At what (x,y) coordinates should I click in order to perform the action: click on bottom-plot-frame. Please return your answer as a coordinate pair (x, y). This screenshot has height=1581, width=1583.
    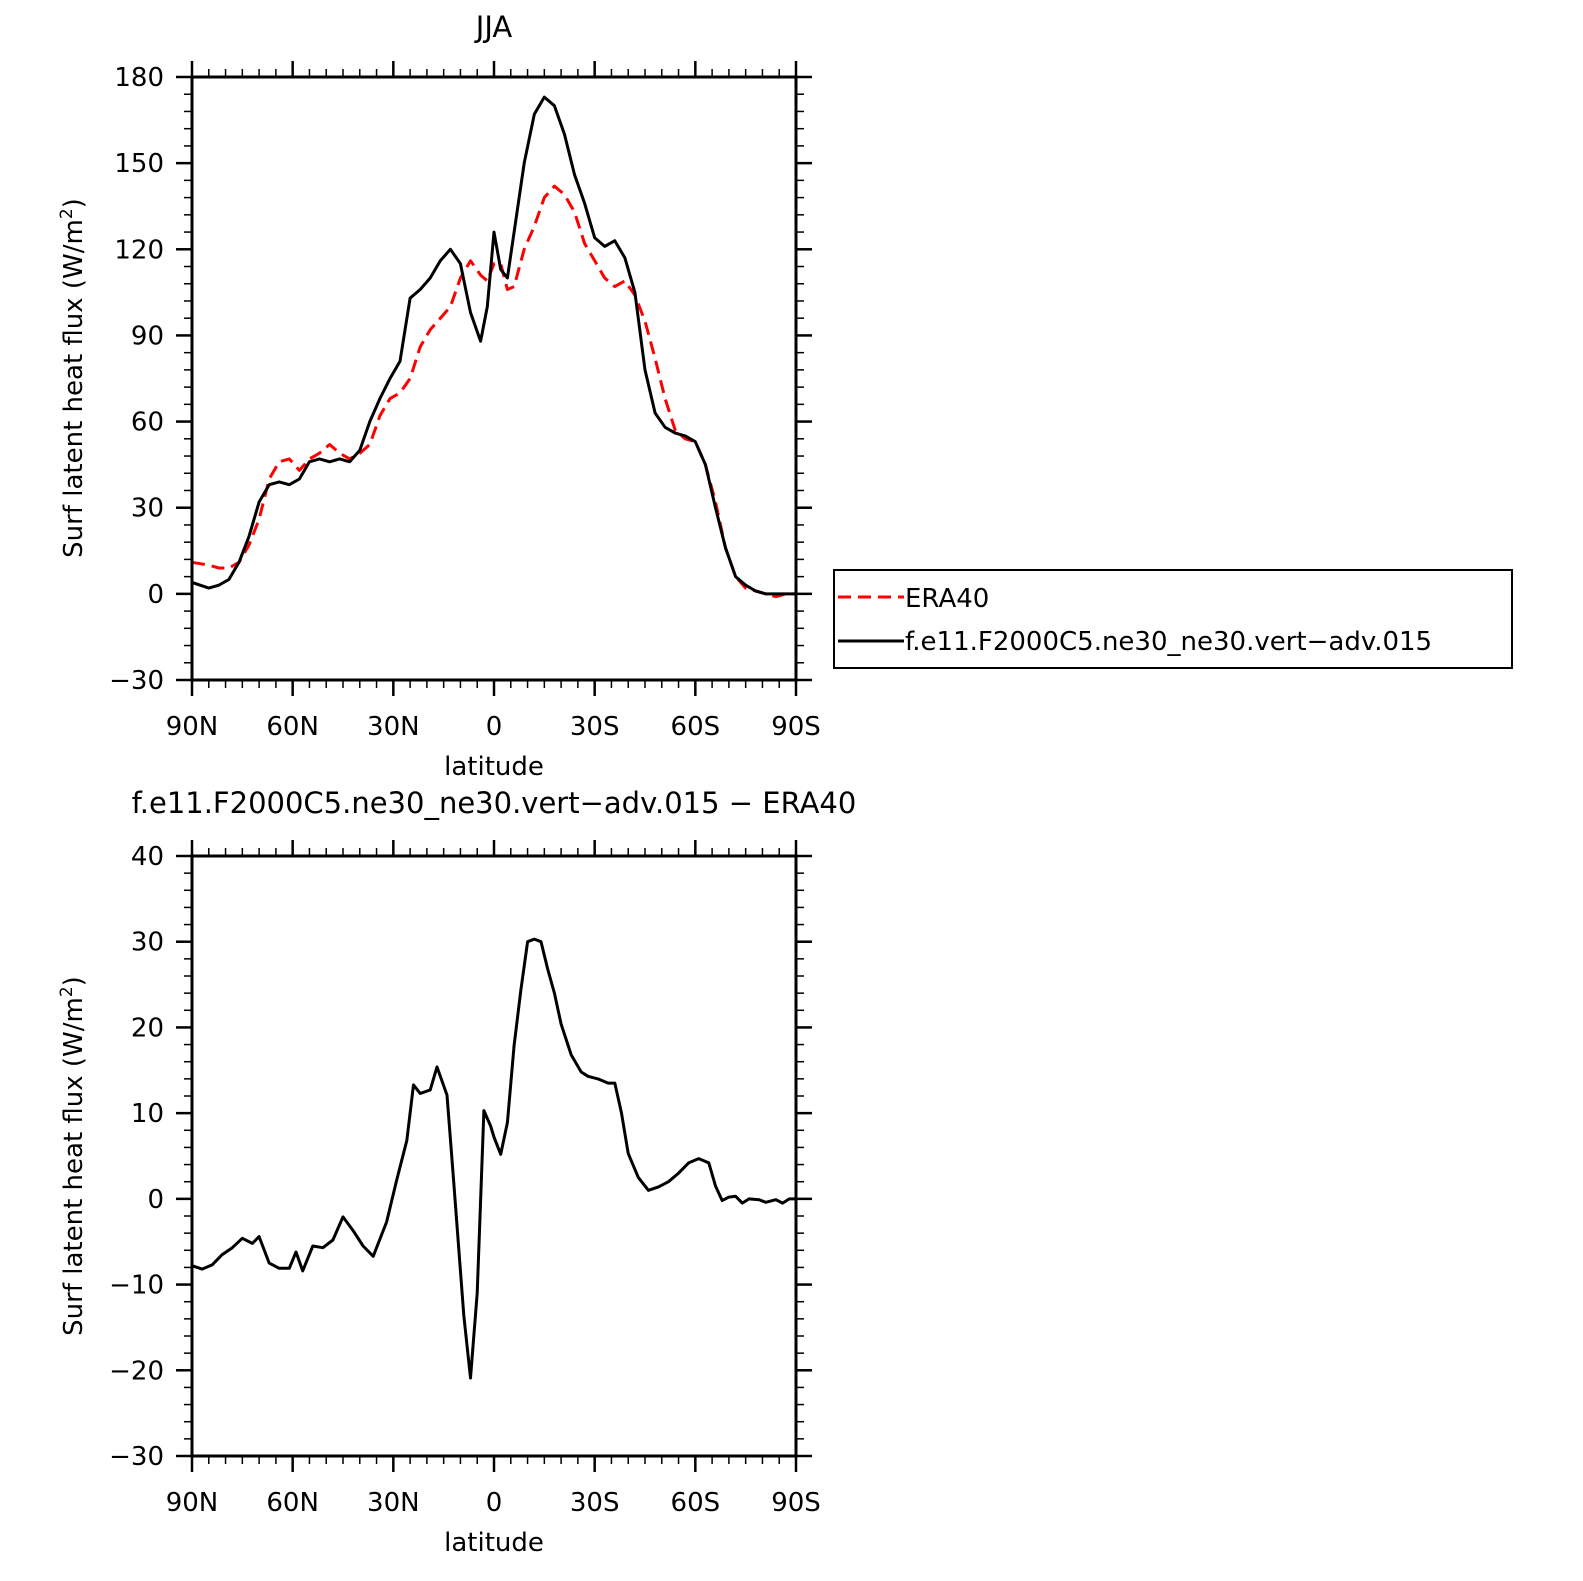
    Looking at the image, I should click on (494, 1156).